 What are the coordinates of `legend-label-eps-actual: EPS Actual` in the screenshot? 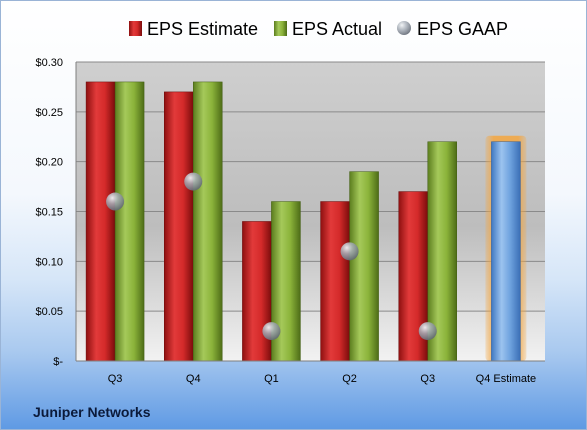 It's located at (337, 29).